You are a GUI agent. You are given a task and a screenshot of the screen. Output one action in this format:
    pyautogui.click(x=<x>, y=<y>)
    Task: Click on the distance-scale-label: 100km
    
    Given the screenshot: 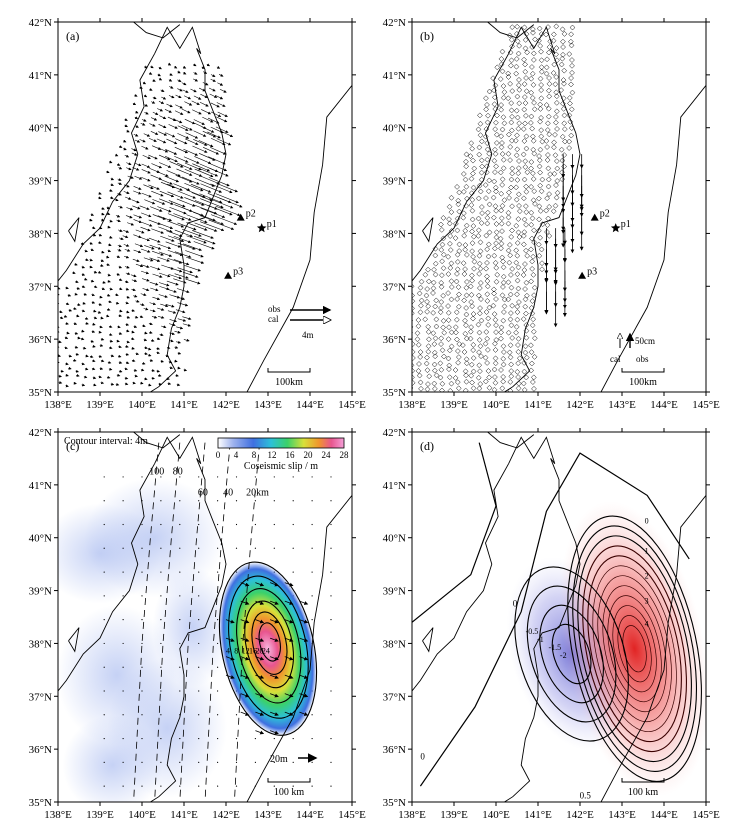 What is the action you would take?
    pyautogui.click(x=289, y=382)
    